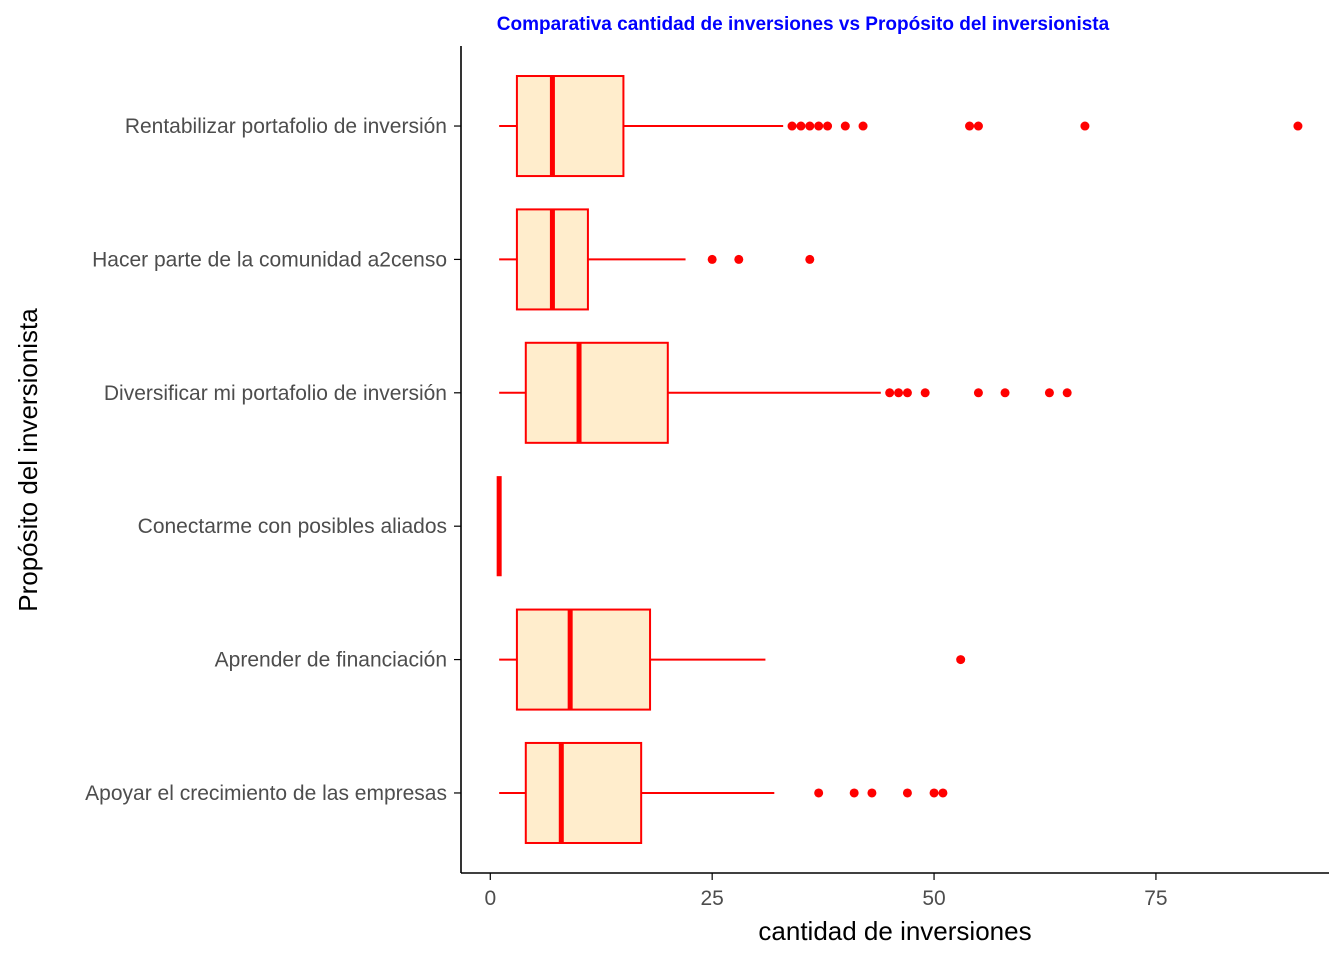 The image size is (1344, 960). What do you see at coordinates (28, 460) in the screenshot?
I see `y-axis-title: Propósito del inversionista` at bounding box center [28, 460].